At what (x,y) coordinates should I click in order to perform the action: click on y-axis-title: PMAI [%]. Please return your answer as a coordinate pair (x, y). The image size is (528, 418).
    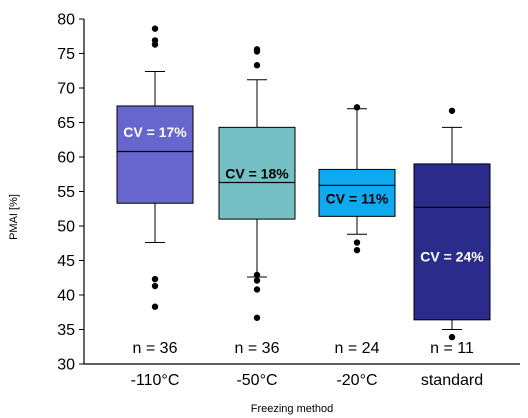
    Looking at the image, I should click on (14, 217).